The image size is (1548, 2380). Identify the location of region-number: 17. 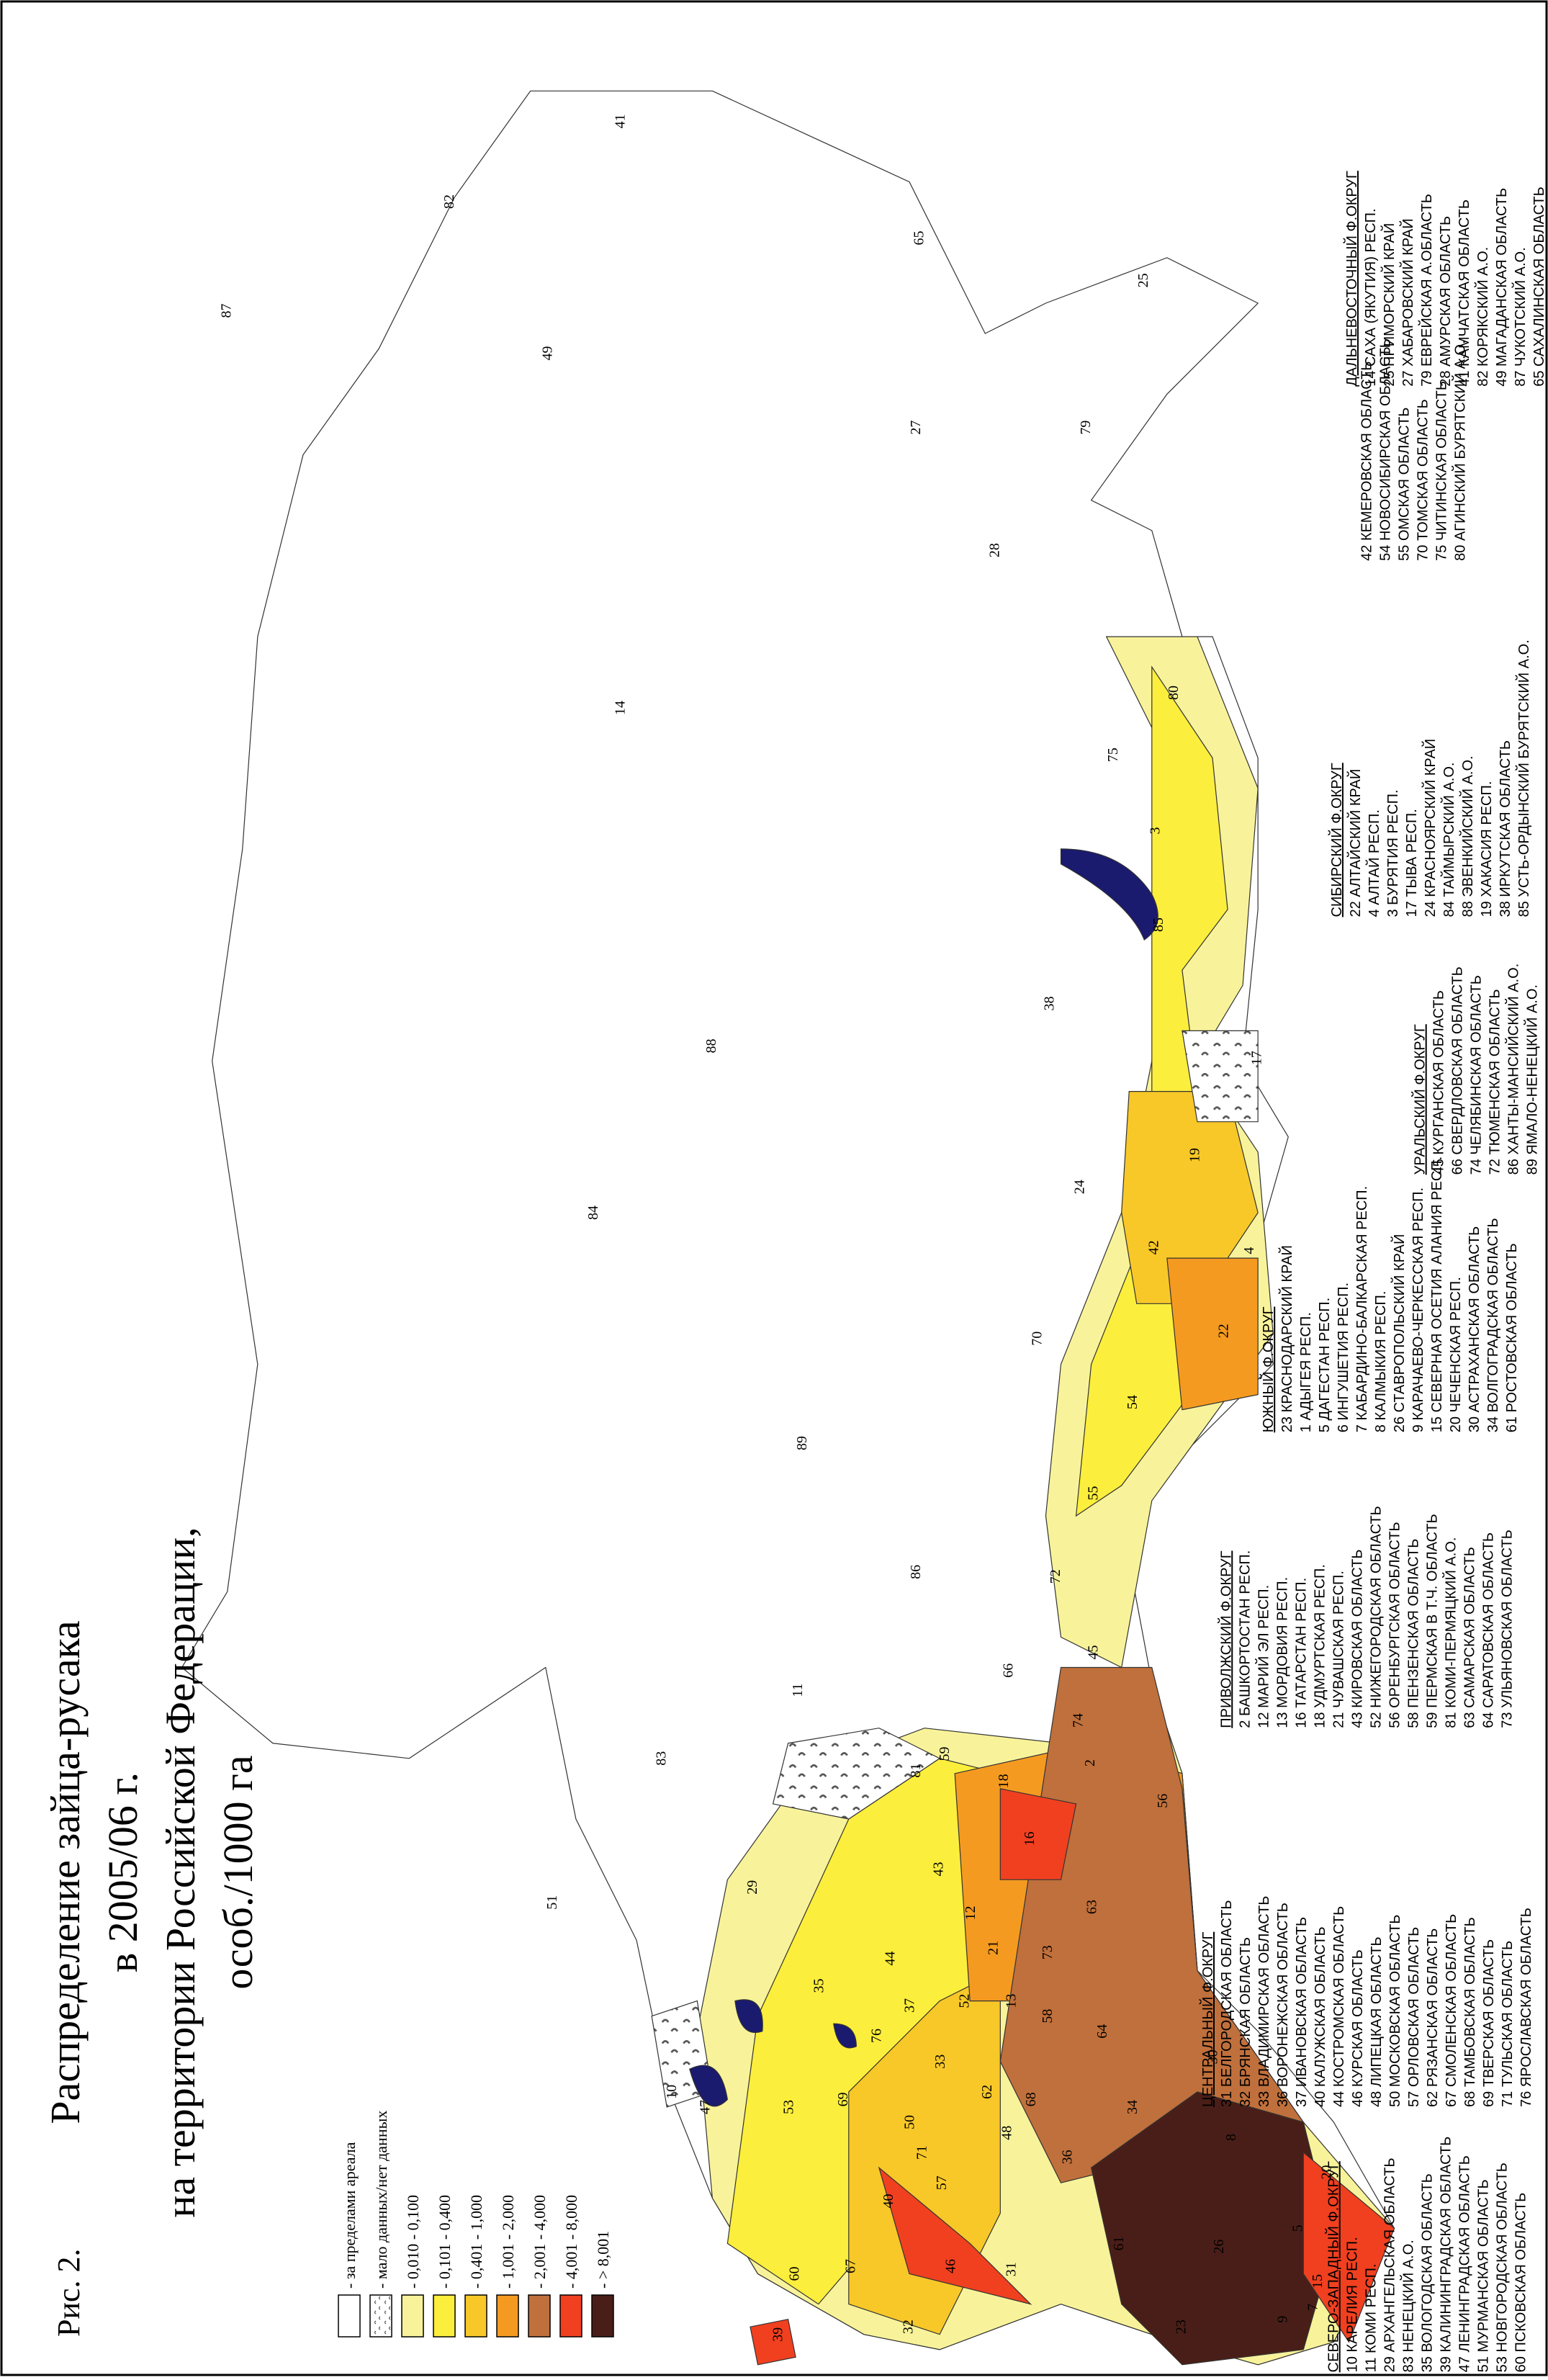
(1257, 1058).